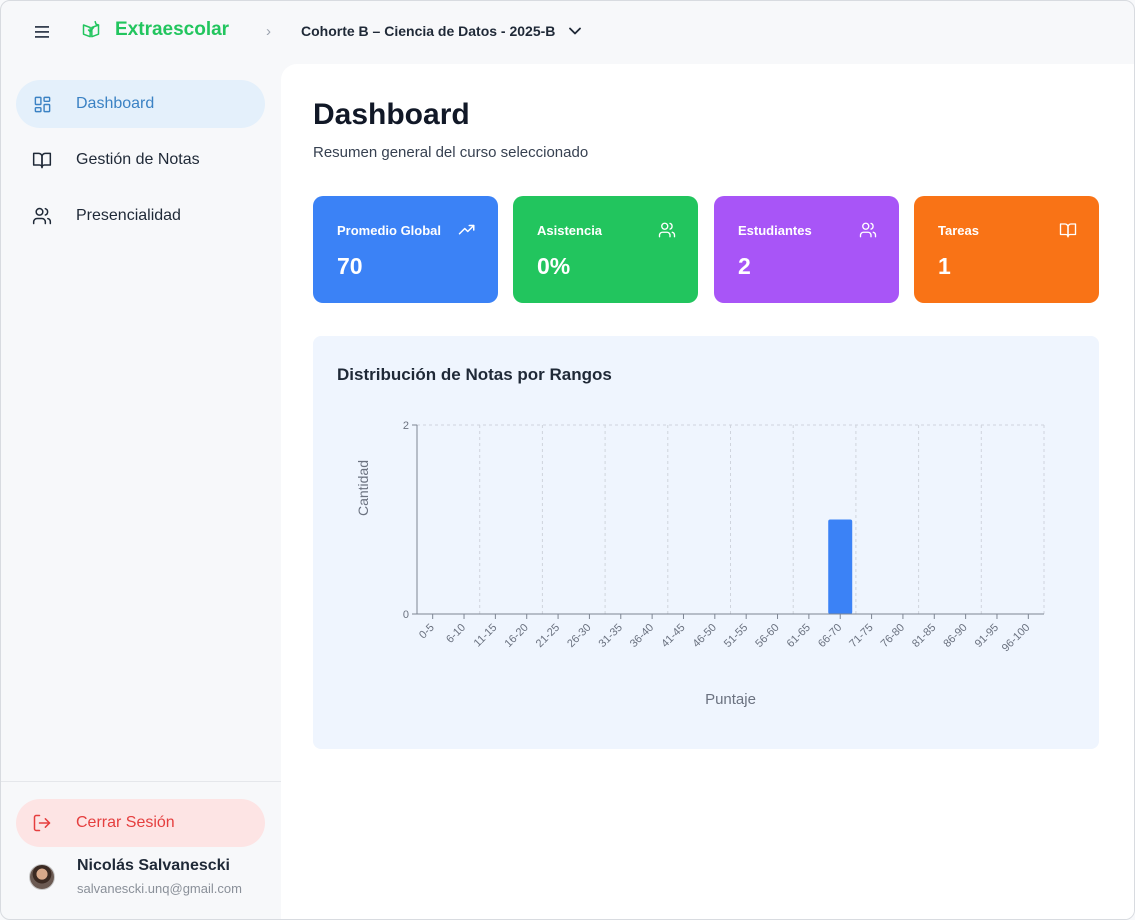  What do you see at coordinates (830, 636) in the screenshot?
I see `x-tick-label: 66-70` at bounding box center [830, 636].